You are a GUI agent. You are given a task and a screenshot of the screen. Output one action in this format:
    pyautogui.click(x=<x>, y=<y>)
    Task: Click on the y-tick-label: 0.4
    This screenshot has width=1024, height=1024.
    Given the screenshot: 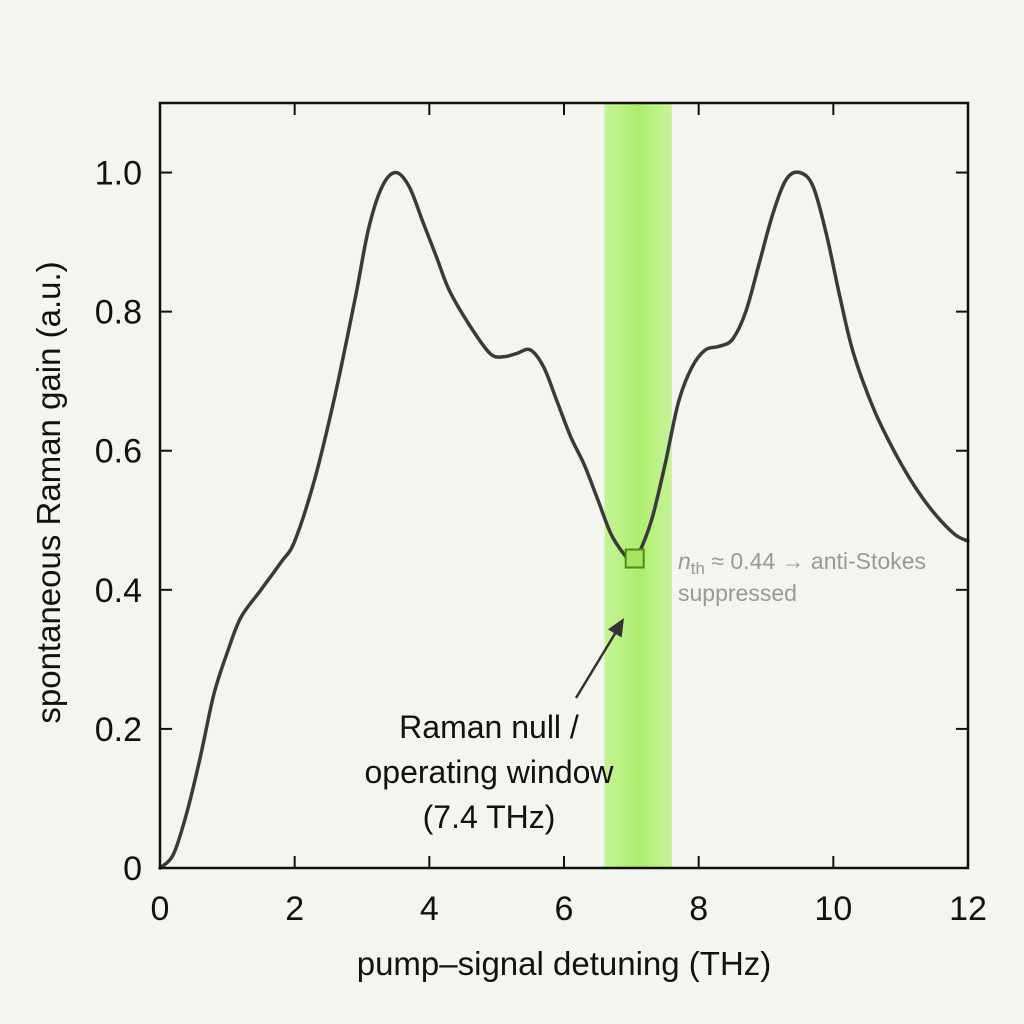 What is the action you would take?
    pyautogui.click(x=118, y=591)
    